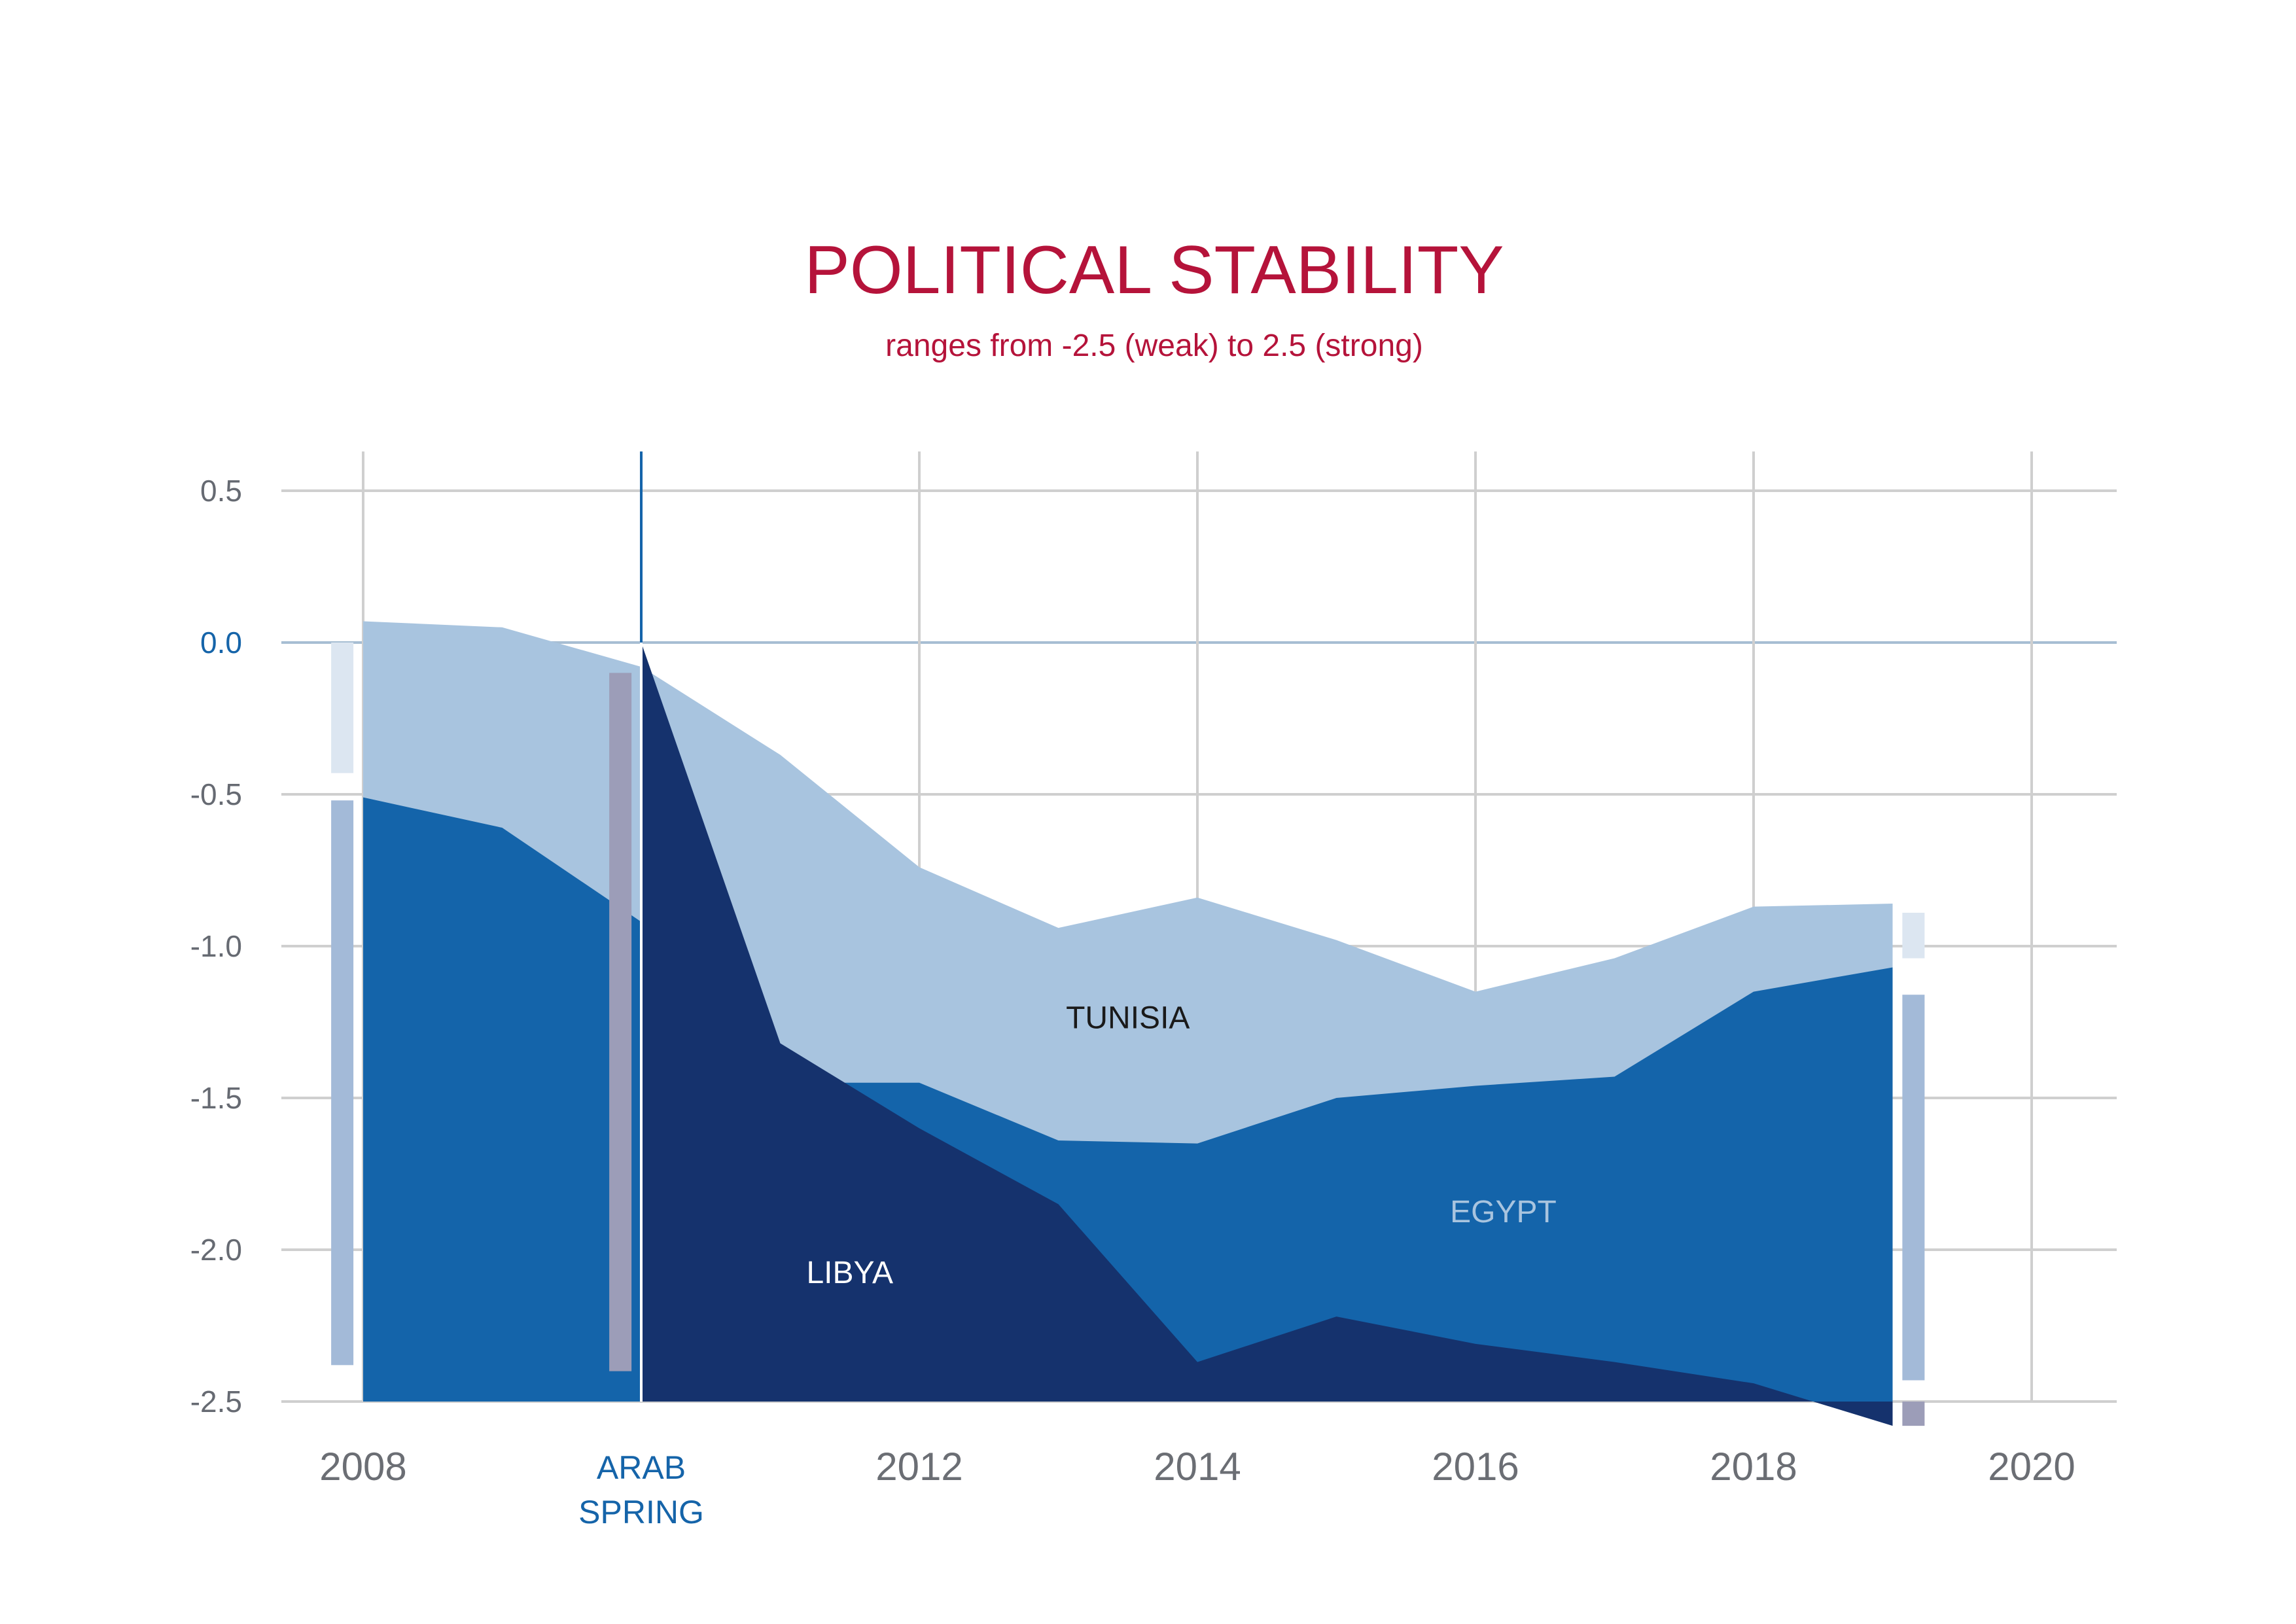 The height and width of the screenshot is (1624, 2296). Describe the element at coordinates (216, 794) in the screenshot. I see `y-tick-label-2: -0.5` at that location.